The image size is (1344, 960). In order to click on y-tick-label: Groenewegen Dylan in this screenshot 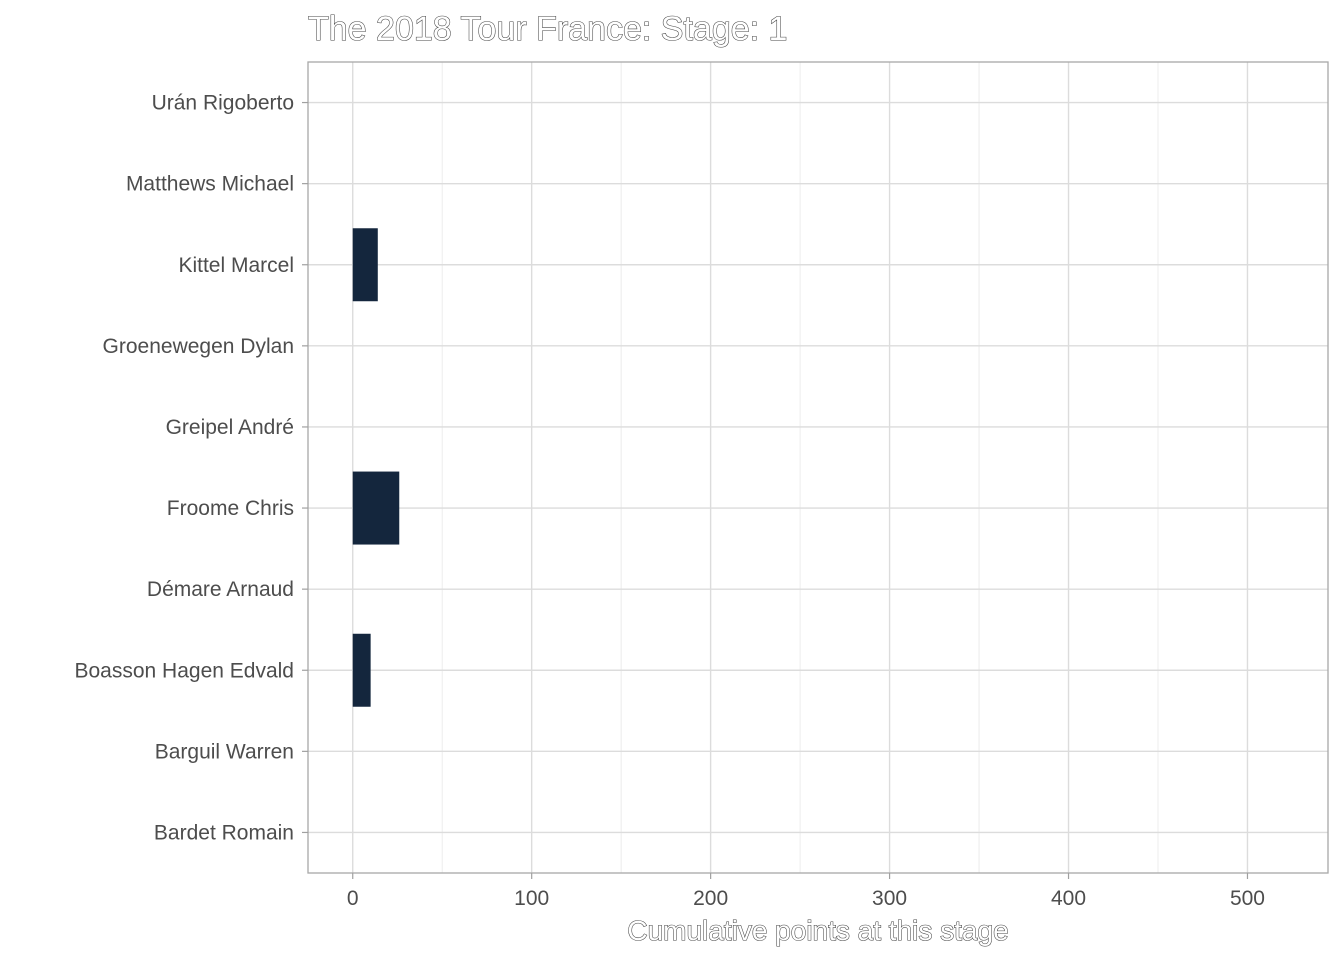, I will do `click(198, 346)`.